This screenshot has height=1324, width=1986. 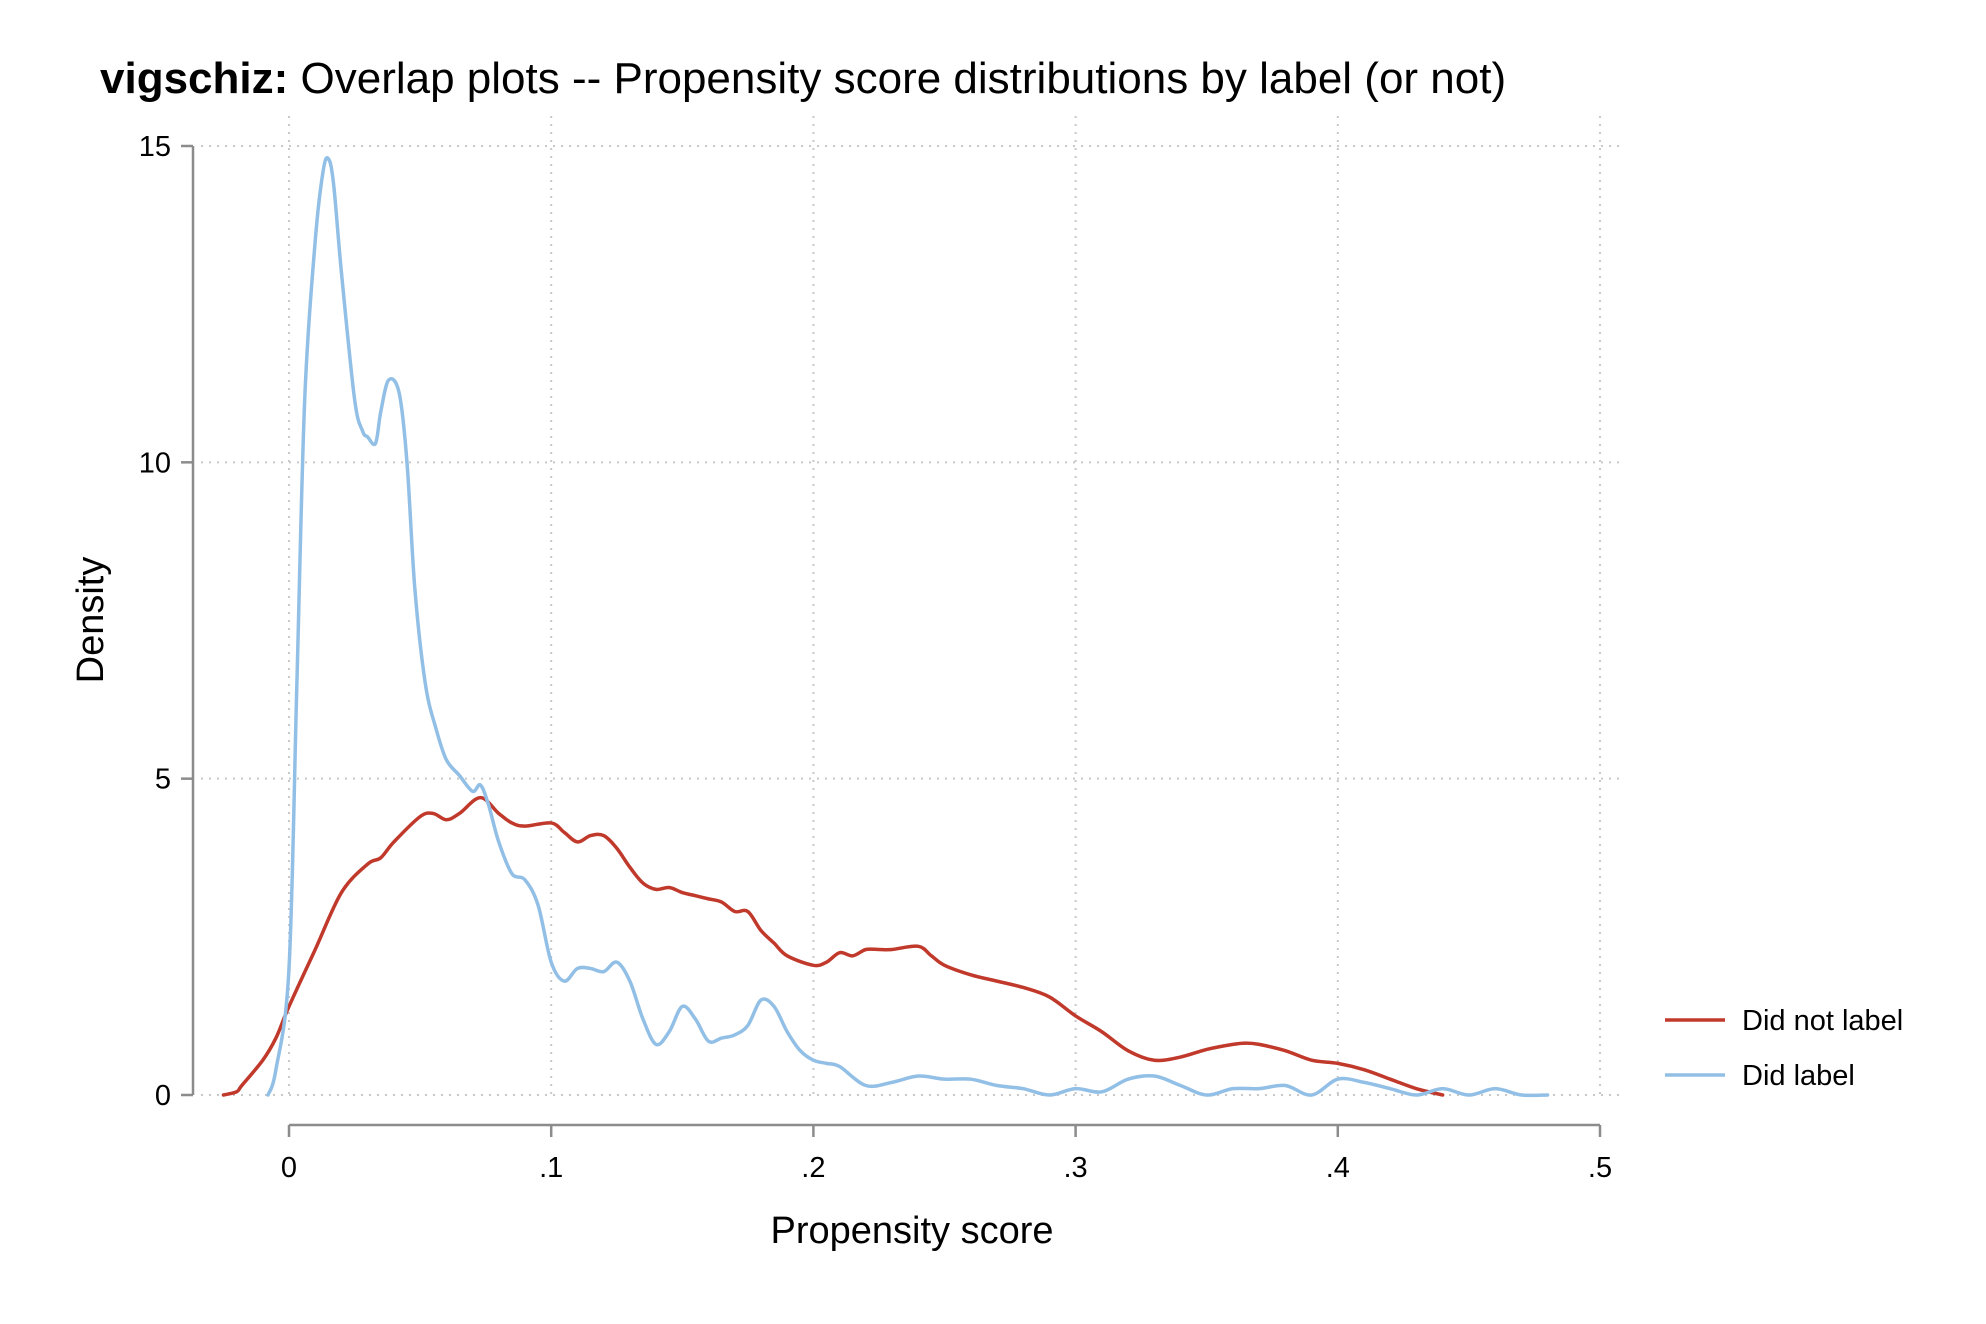 What do you see at coordinates (833, 946) in the screenshot?
I see `series-line-did-not-label` at bounding box center [833, 946].